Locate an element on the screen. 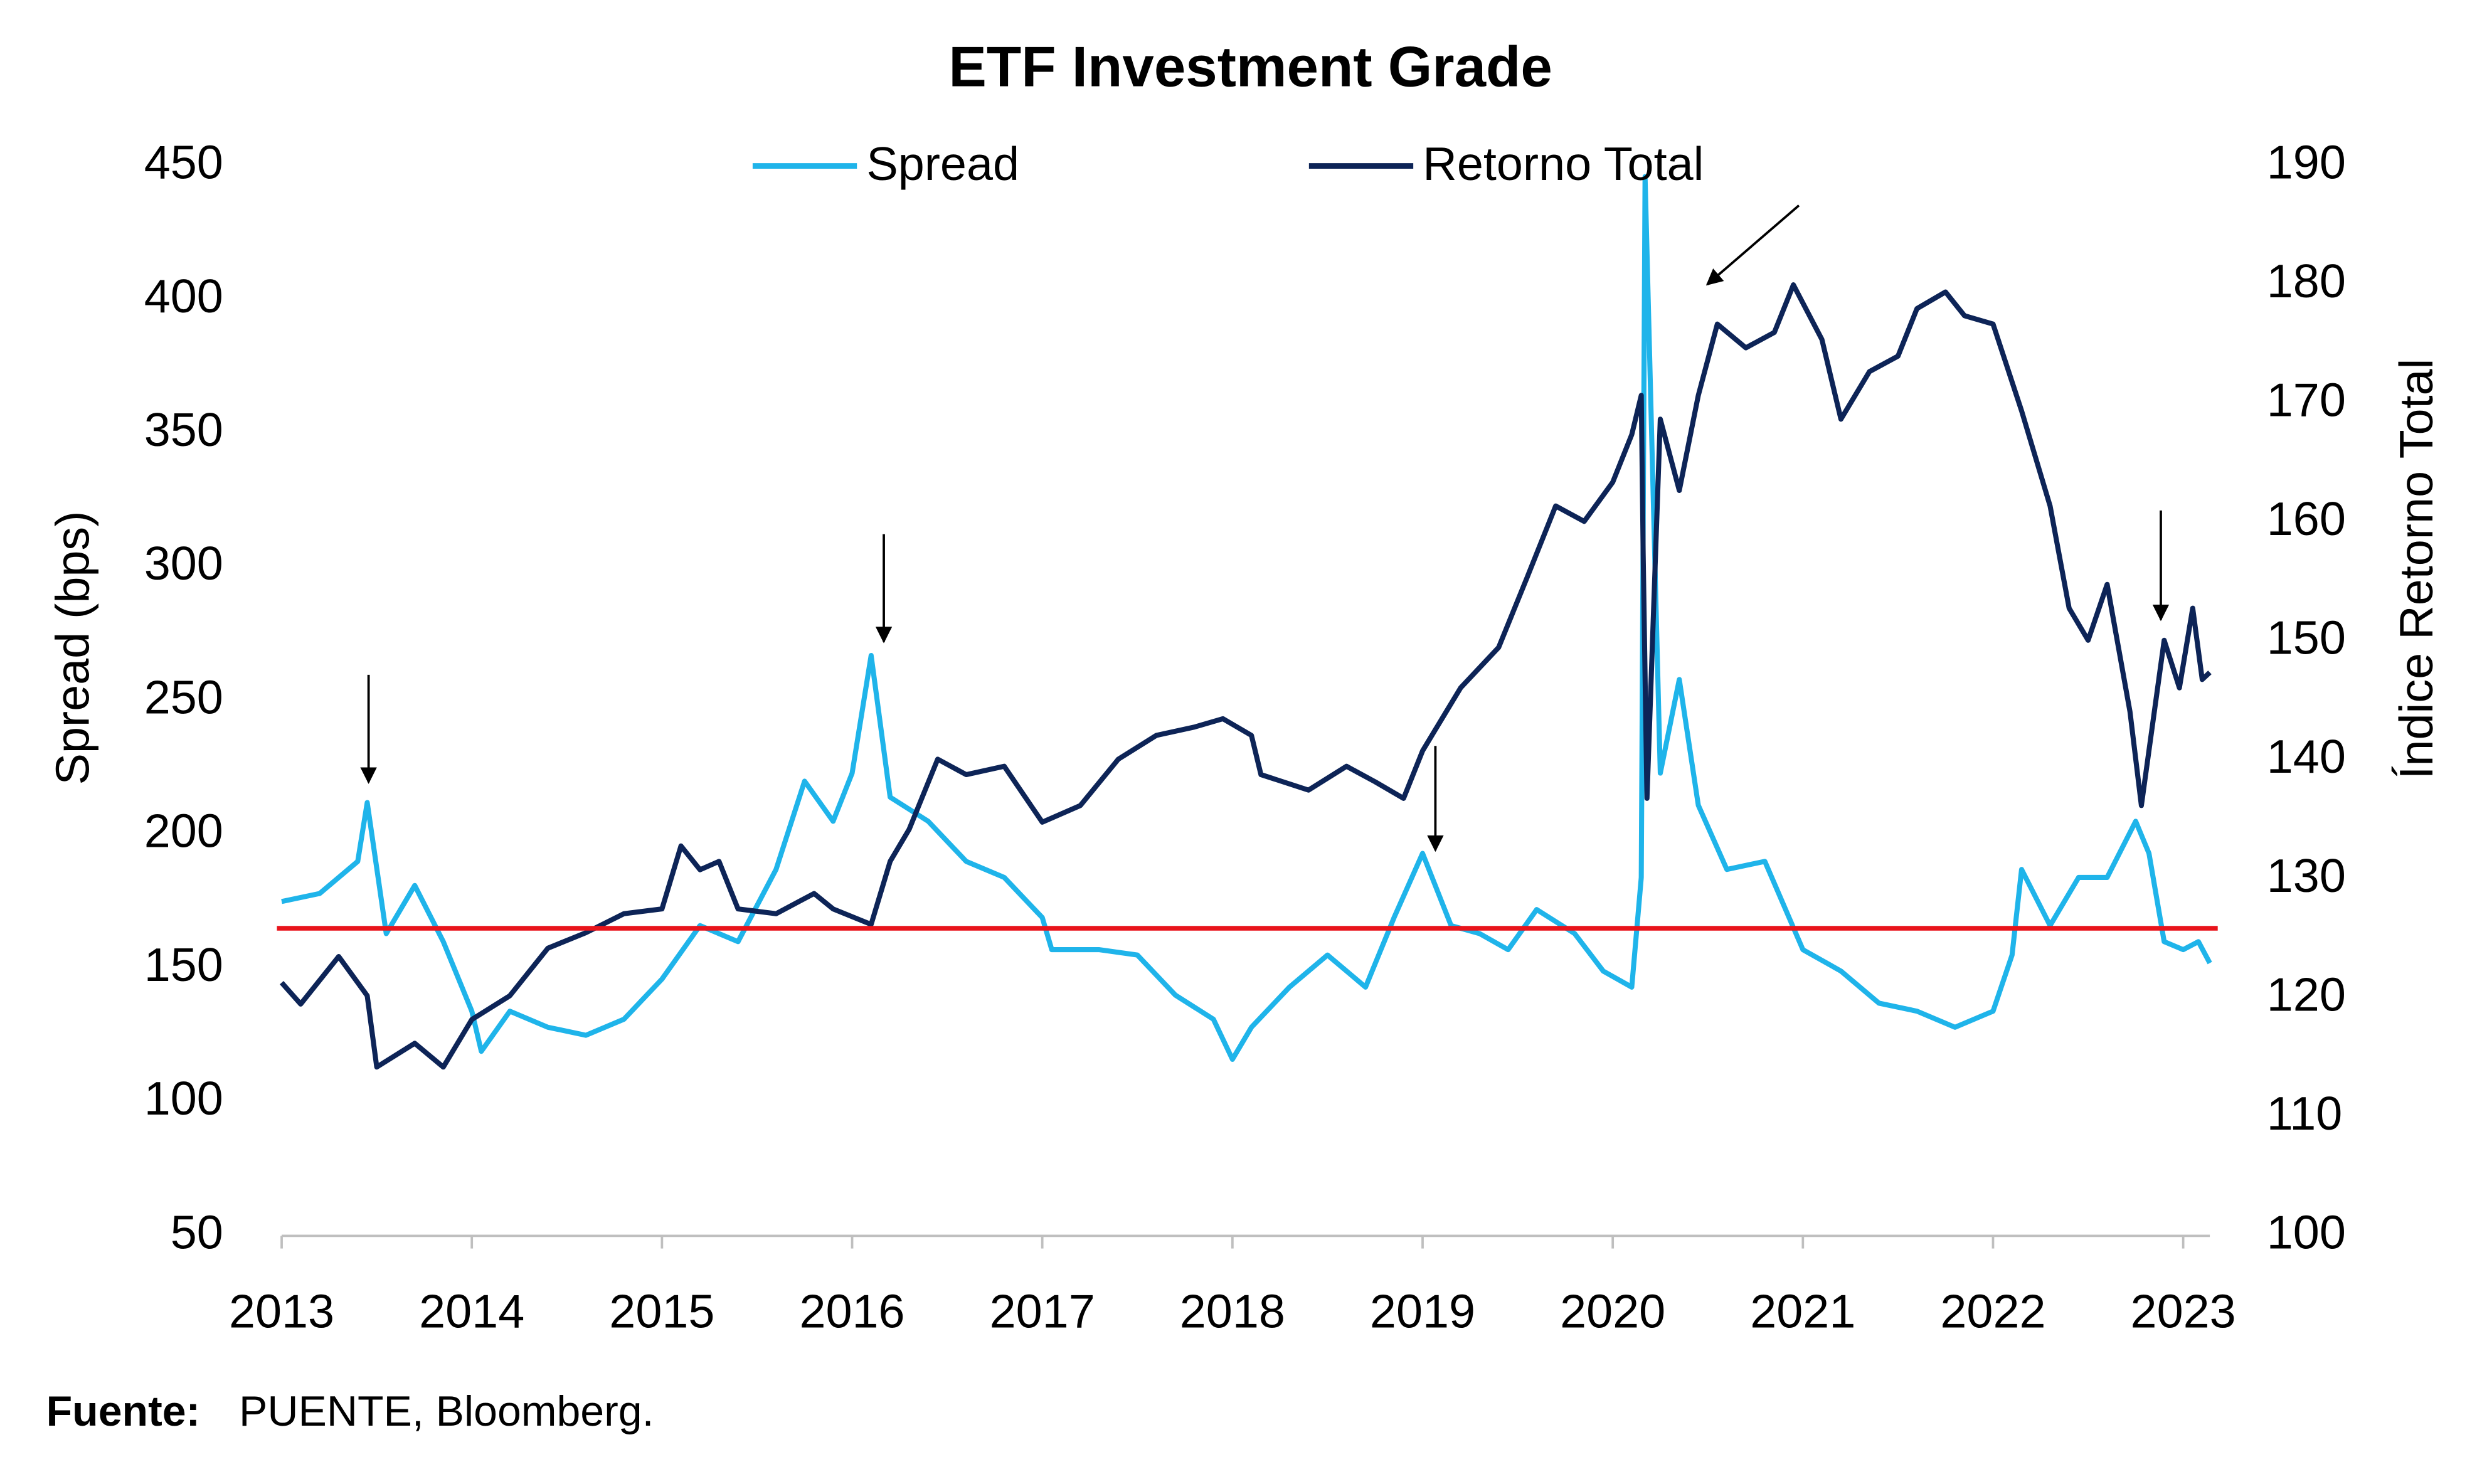 This screenshot has height=1484, width=2482. y2-tick-label: 140 is located at coordinates (2306, 757).